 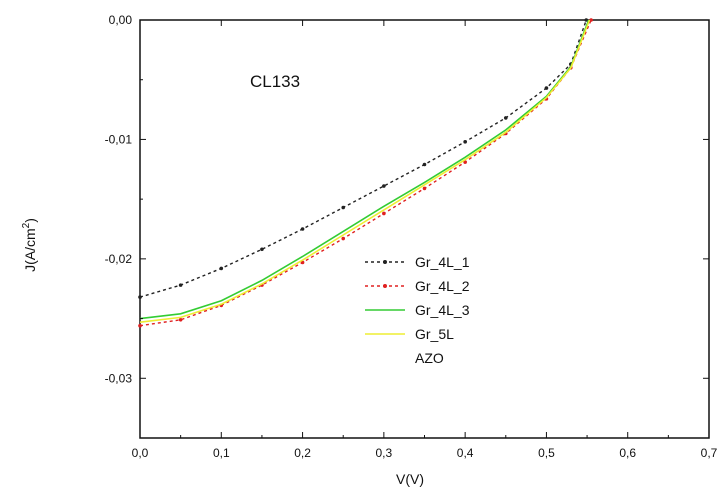 What do you see at coordinates (302, 453) in the screenshot?
I see `x-tick-label: 0,2` at bounding box center [302, 453].